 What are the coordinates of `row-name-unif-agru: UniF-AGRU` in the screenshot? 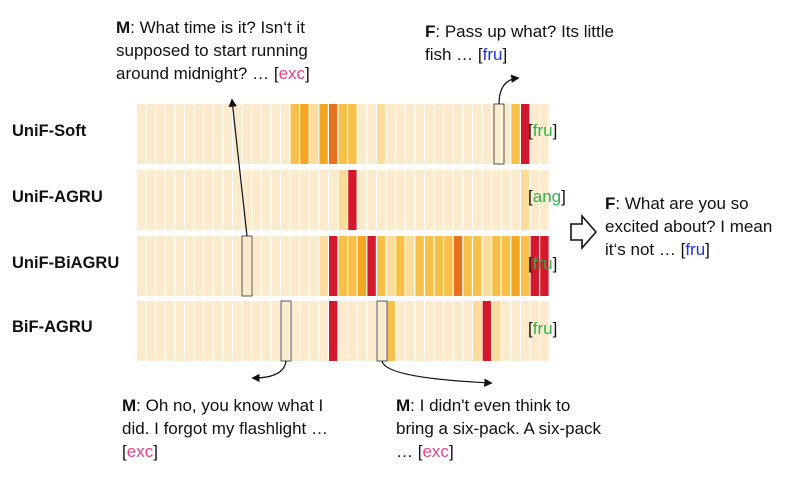 It's located at (57, 197).